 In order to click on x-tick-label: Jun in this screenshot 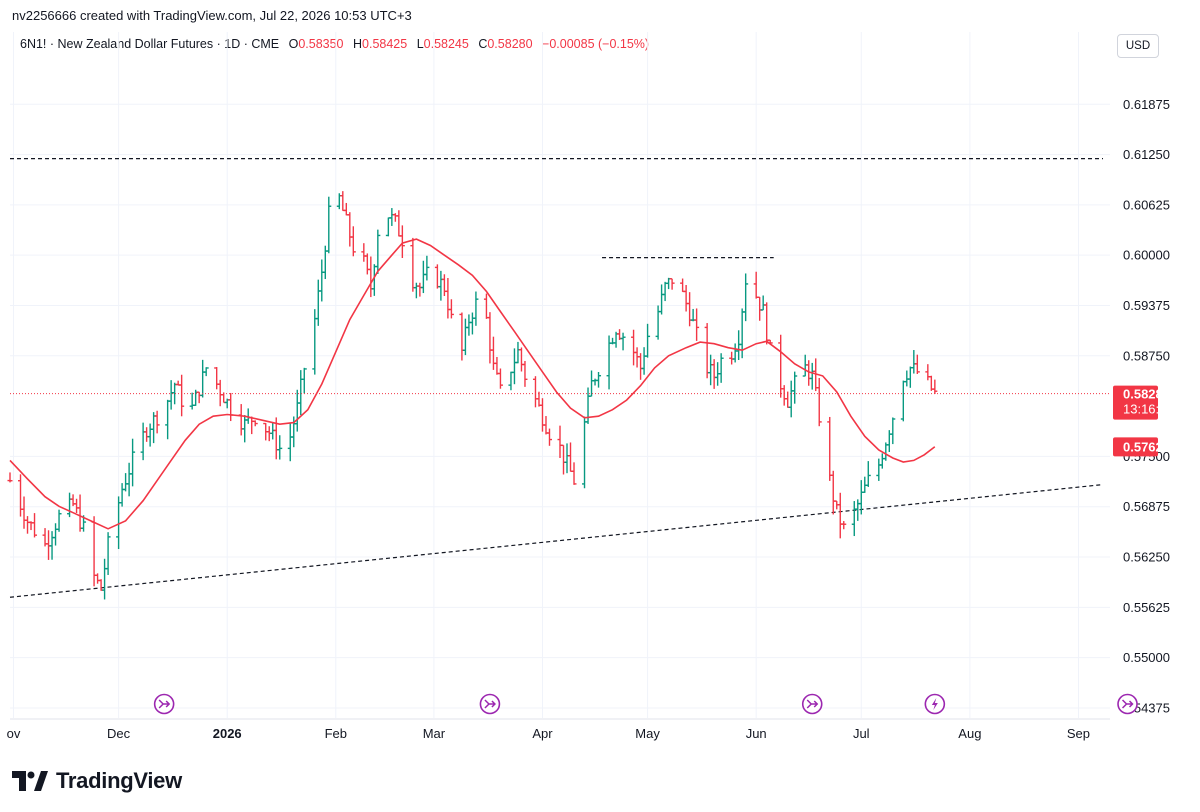, I will do `click(756, 733)`.